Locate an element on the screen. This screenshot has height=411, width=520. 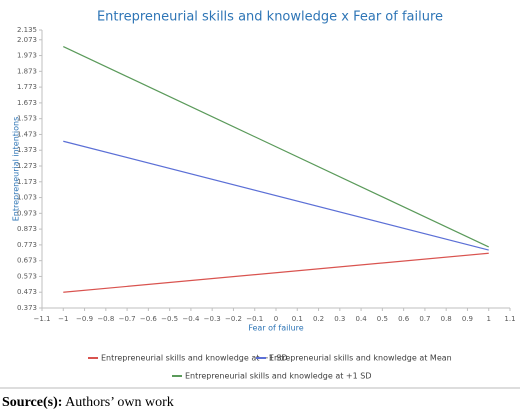
x-tick-label: −0.7 is located at coordinates (127, 319).